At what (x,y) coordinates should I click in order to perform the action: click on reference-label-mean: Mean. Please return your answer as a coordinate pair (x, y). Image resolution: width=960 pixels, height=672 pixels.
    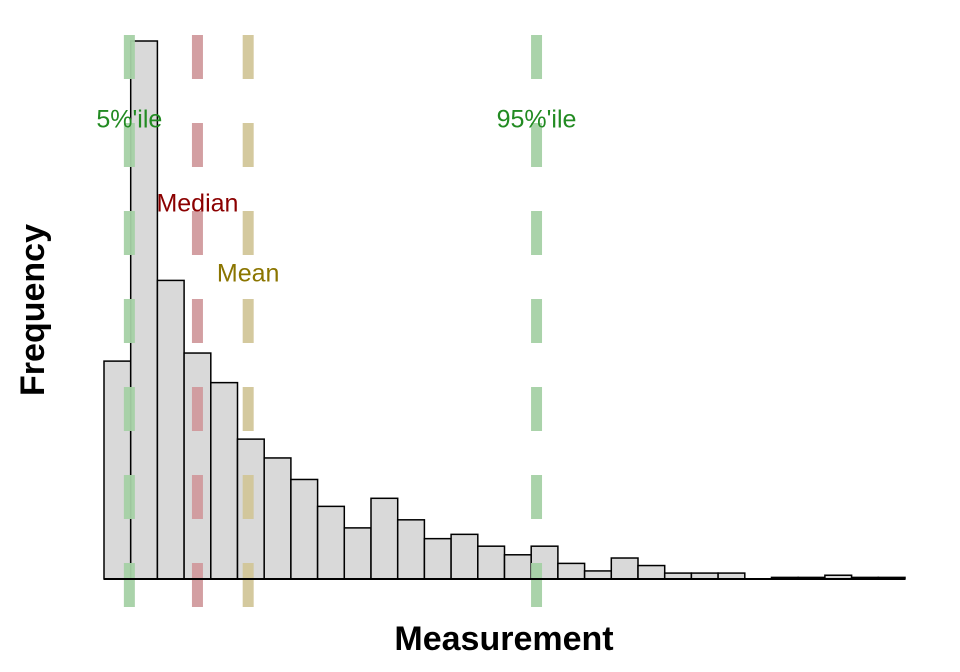
    Looking at the image, I should click on (248, 273).